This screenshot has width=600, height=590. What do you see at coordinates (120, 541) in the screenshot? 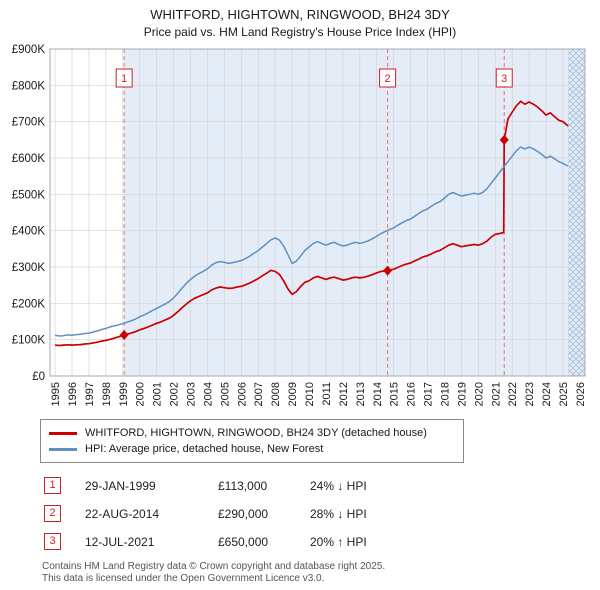
I see `sale-date: 12-JUL-2021` at bounding box center [120, 541].